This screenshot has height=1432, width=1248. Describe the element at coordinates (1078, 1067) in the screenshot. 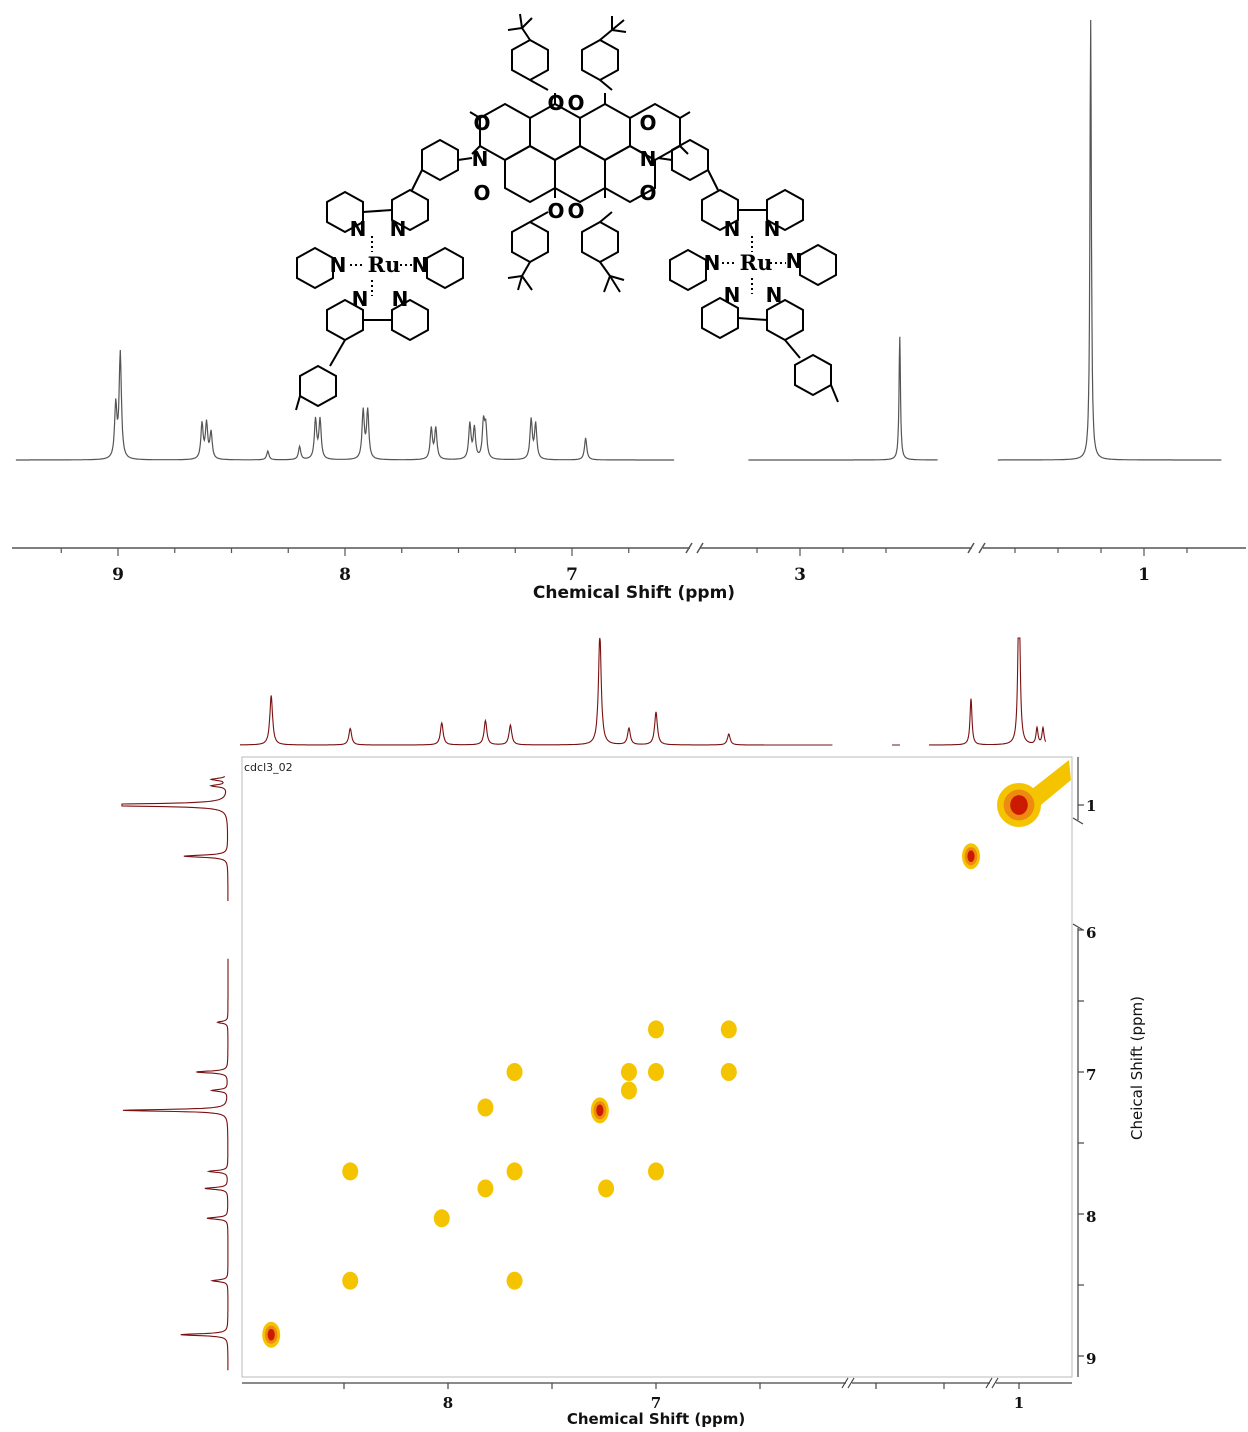

I see `cosy-y-axis` at that location.